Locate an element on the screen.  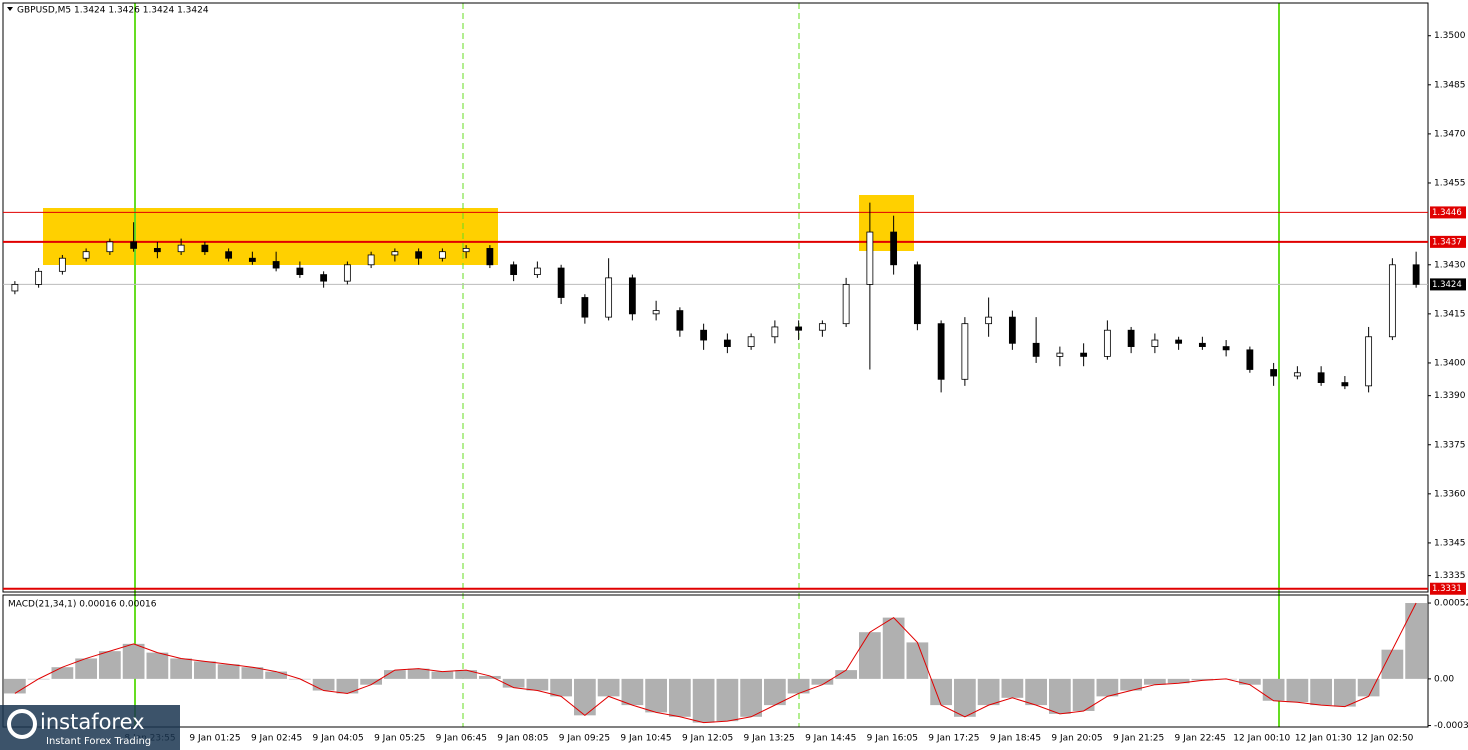
x-tick-label: 9 Jan 20:05 is located at coordinates (1076, 739).